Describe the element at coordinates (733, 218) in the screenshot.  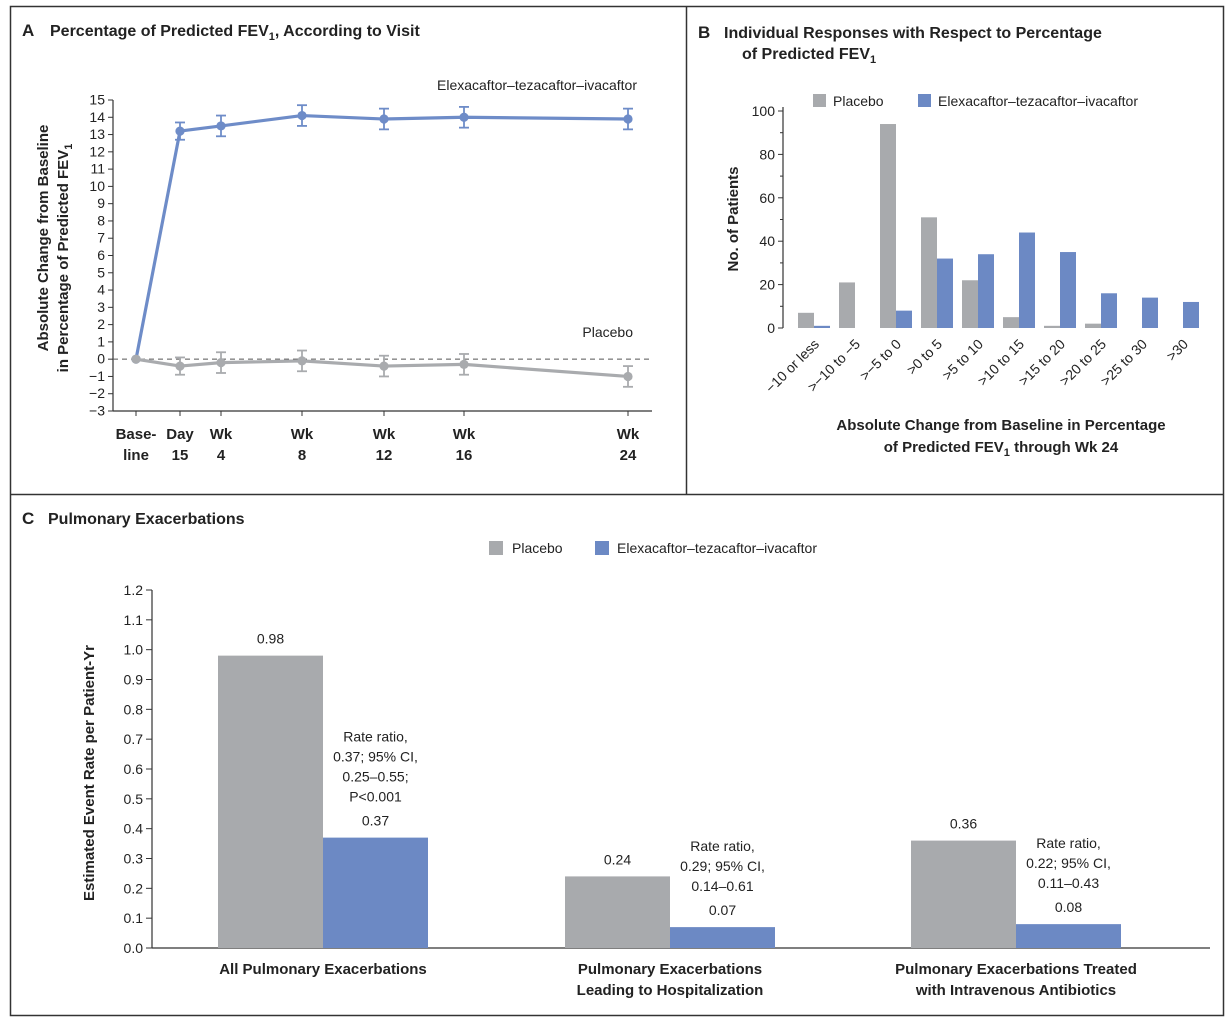
I see `panel-b-ylabel: No. of Patients` at that location.